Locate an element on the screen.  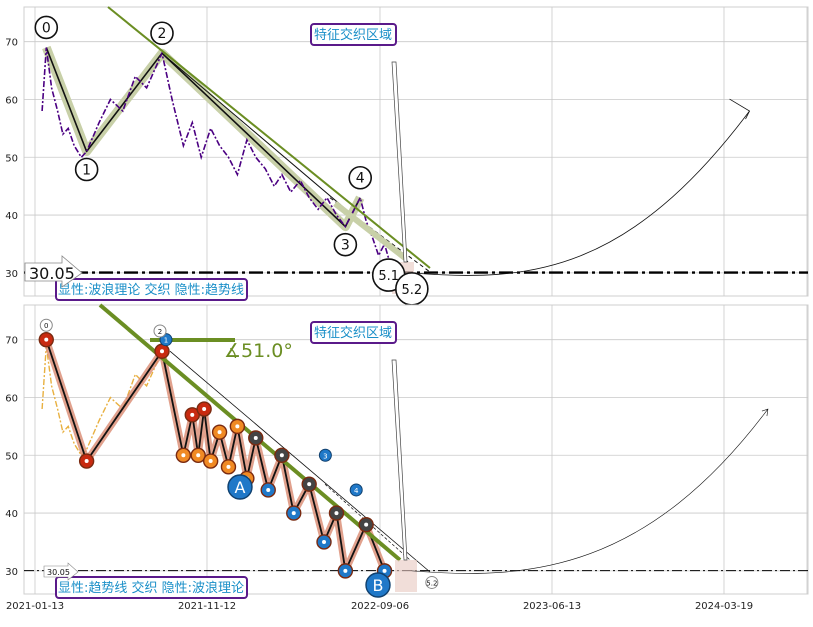
bottom-region-label: 特征交织区域 is located at coordinates (353, 332).